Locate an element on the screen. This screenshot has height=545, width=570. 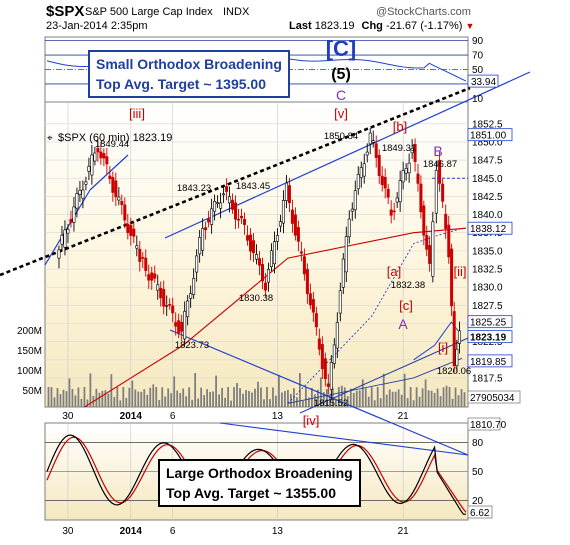
osc-main-line is located at coordinates (256, 474).